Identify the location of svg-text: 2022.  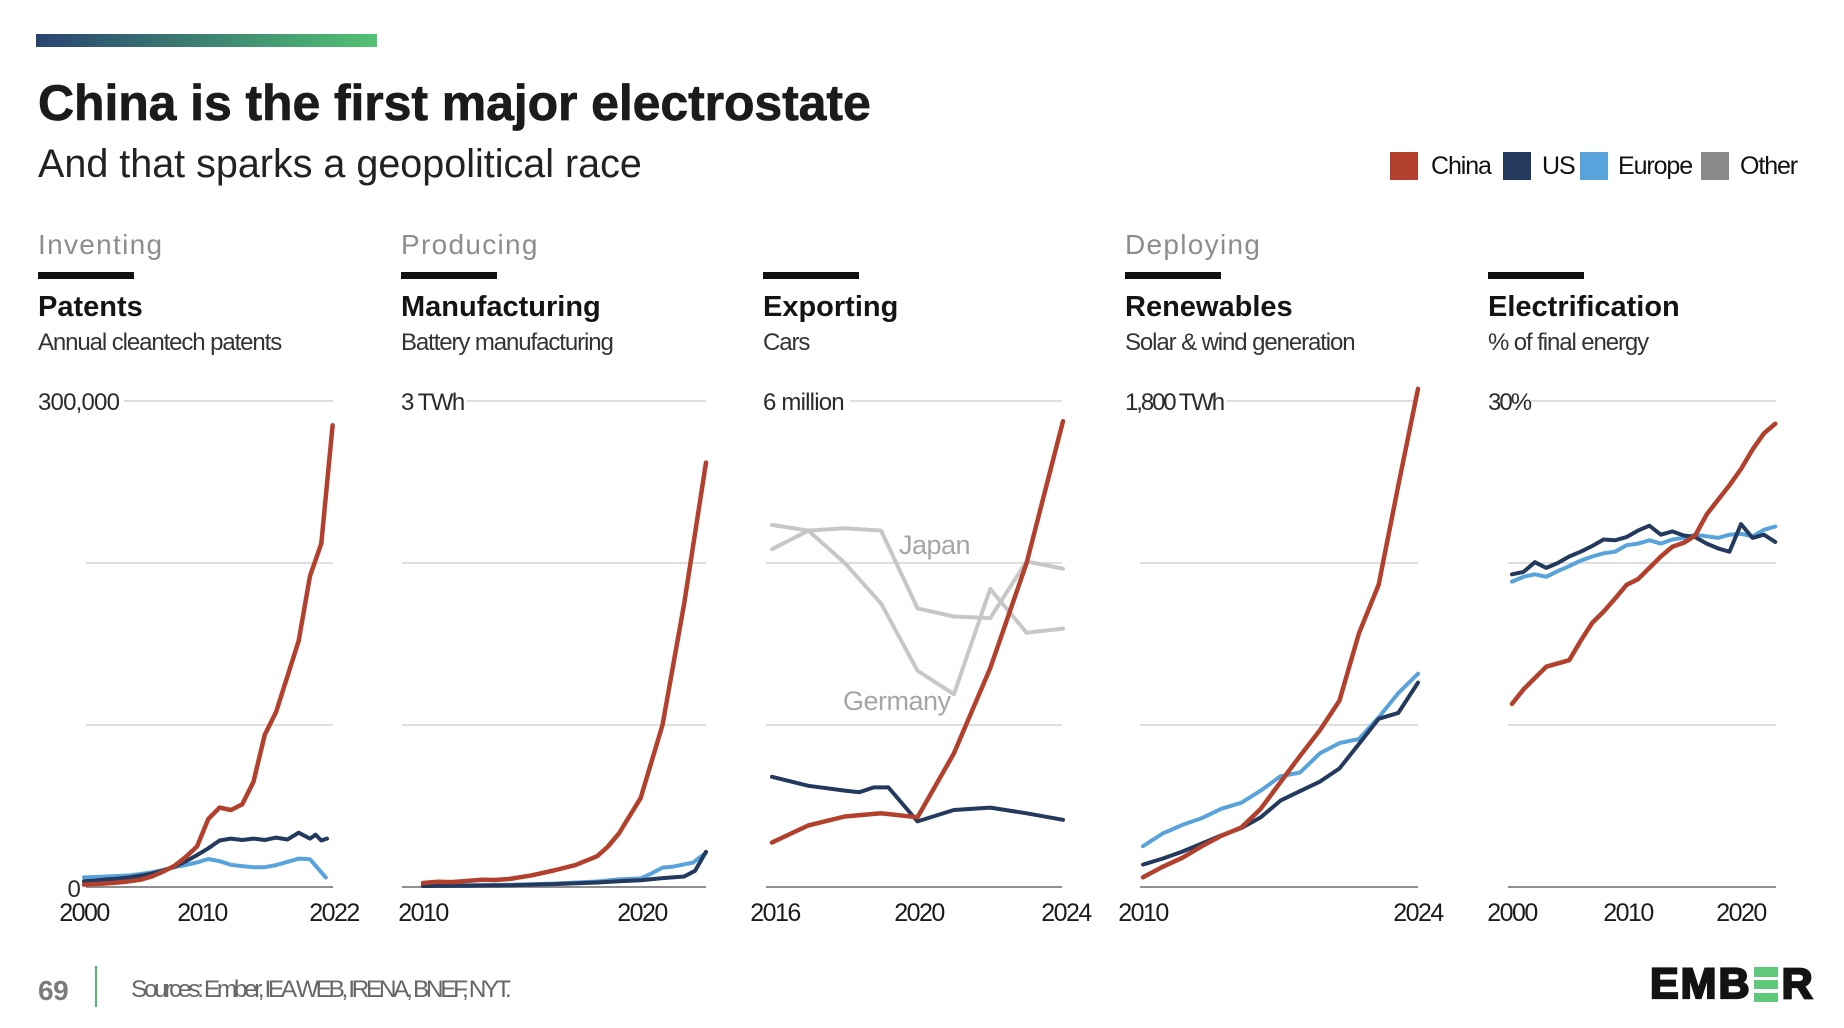
(334, 913).